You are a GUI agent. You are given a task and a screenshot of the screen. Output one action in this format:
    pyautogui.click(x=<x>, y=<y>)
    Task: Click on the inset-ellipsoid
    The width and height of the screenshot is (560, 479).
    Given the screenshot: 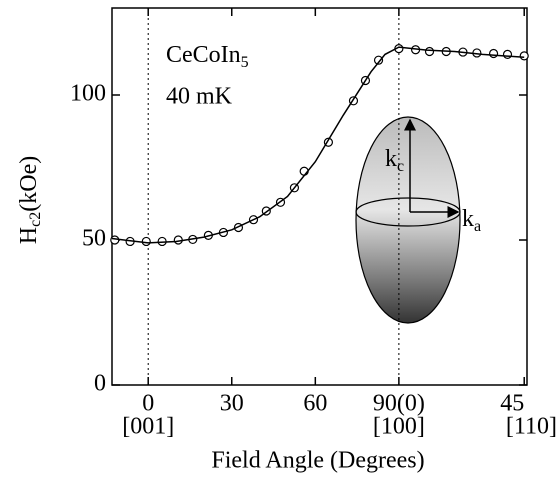 What is the action you would take?
    pyautogui.click(x=408, y=220)
    